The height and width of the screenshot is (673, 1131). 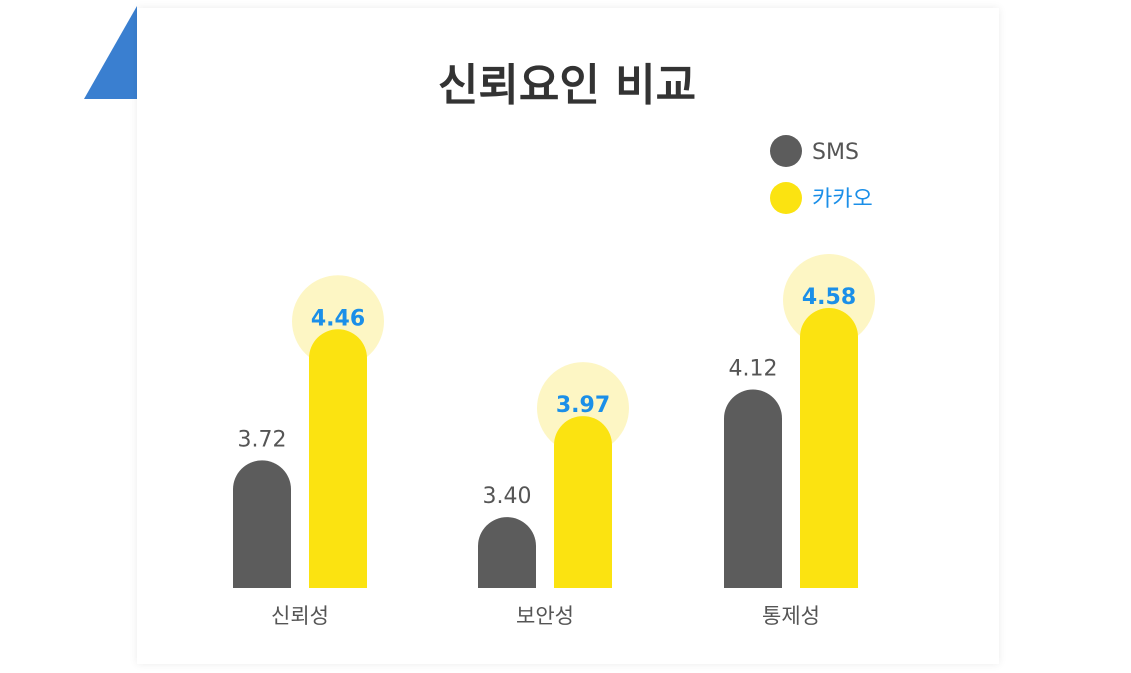 What do you see at coordinates (842, 199) in the screenshot?
I see `legend-label-kakao: 카카오` at bounding box center [842, 199].